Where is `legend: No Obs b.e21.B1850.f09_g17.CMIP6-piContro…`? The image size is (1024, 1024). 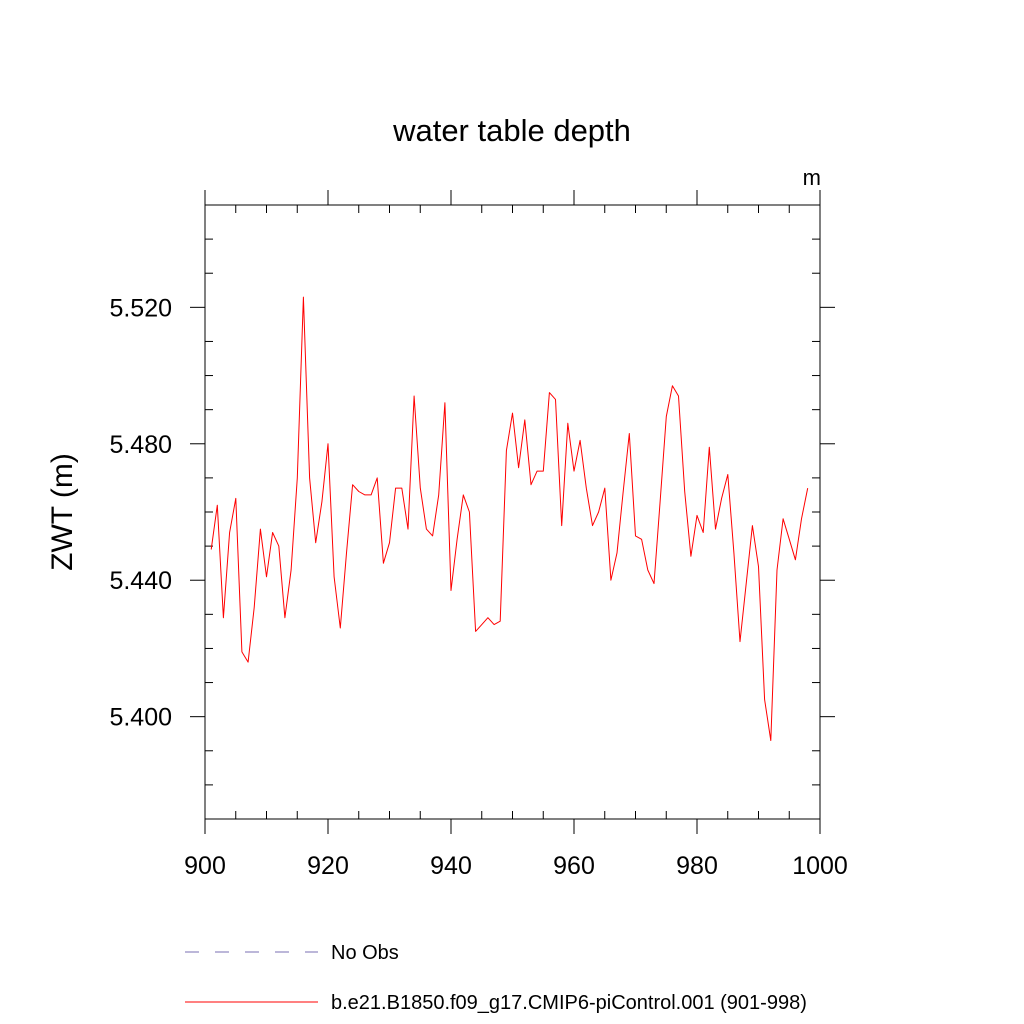 legend: No Obs b.e21.B1850.f09_g17.CMIP6-piContro… is located at coordinates (496, 978).